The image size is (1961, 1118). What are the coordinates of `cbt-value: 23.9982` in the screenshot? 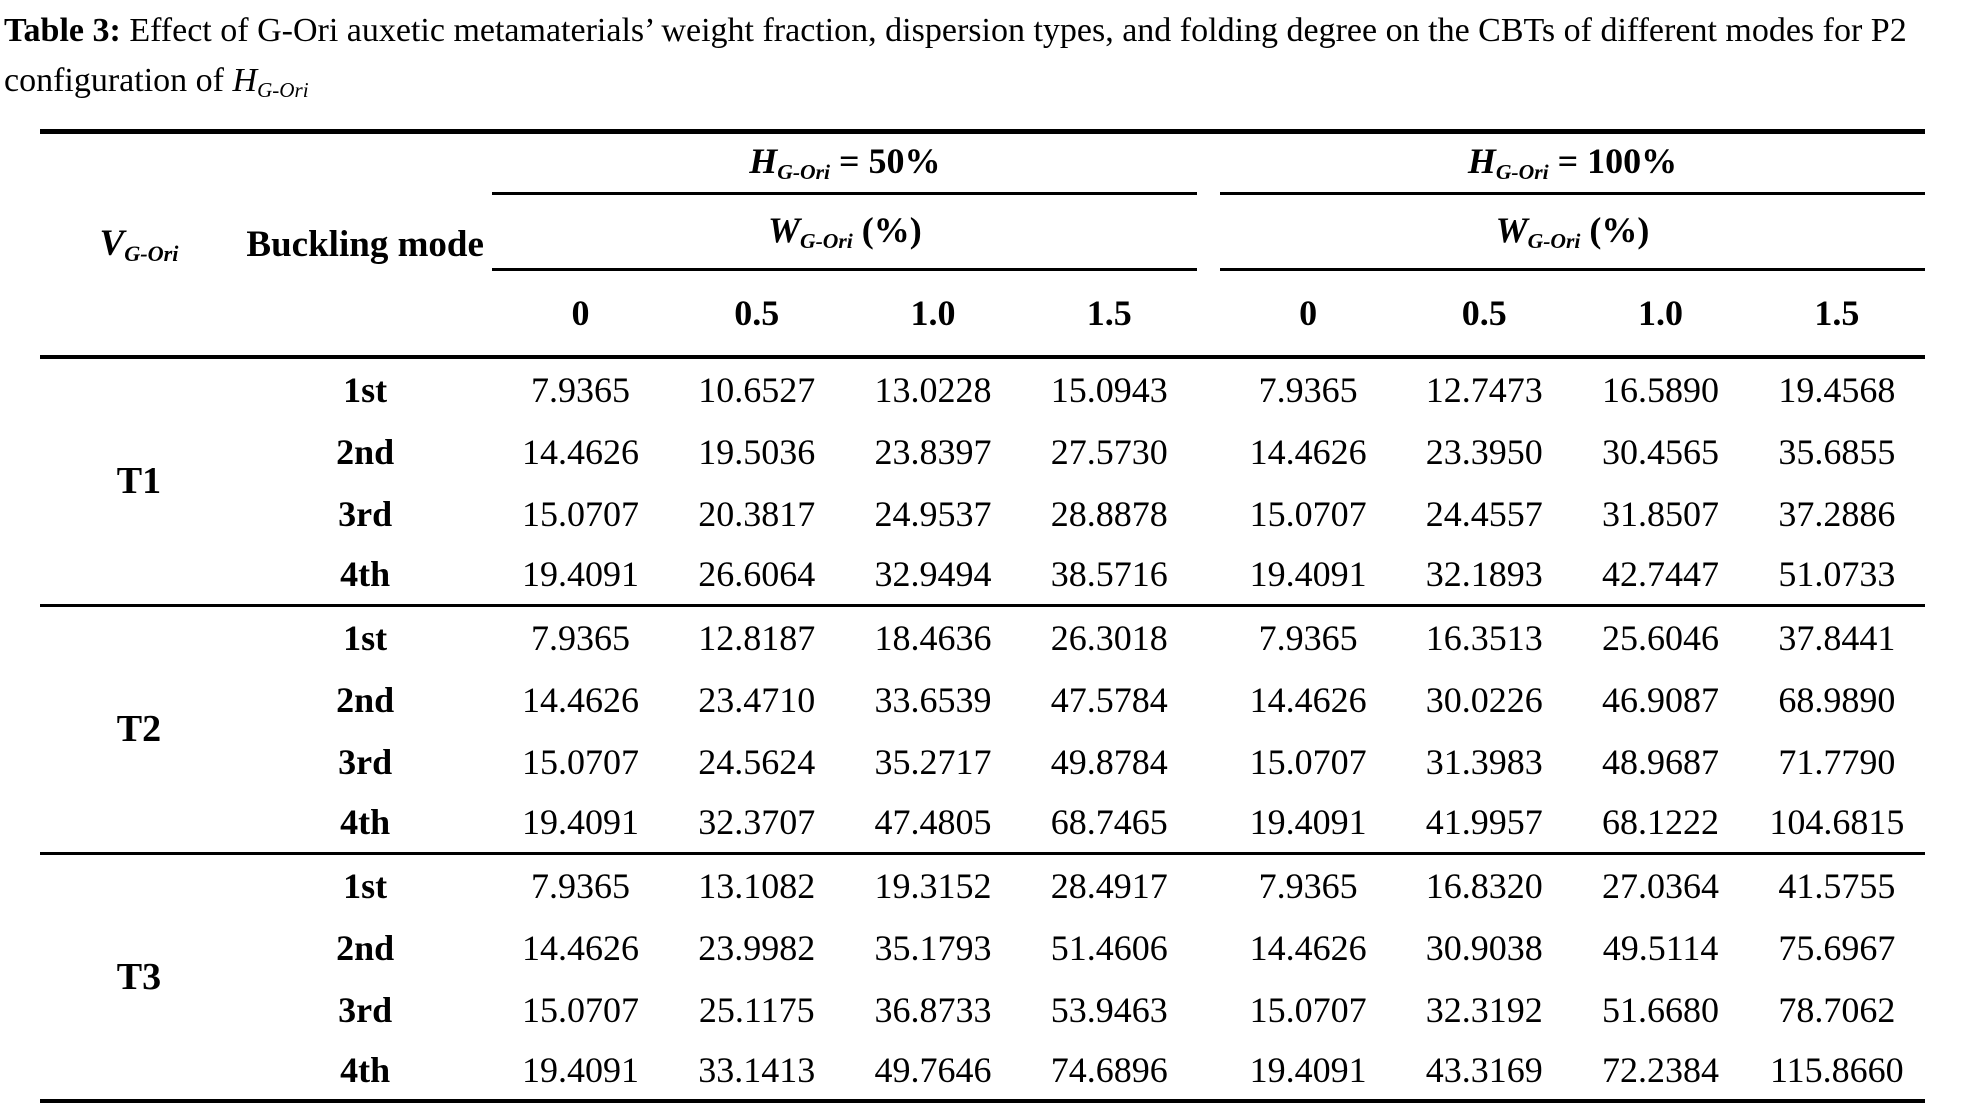 It's located at (757, 947).